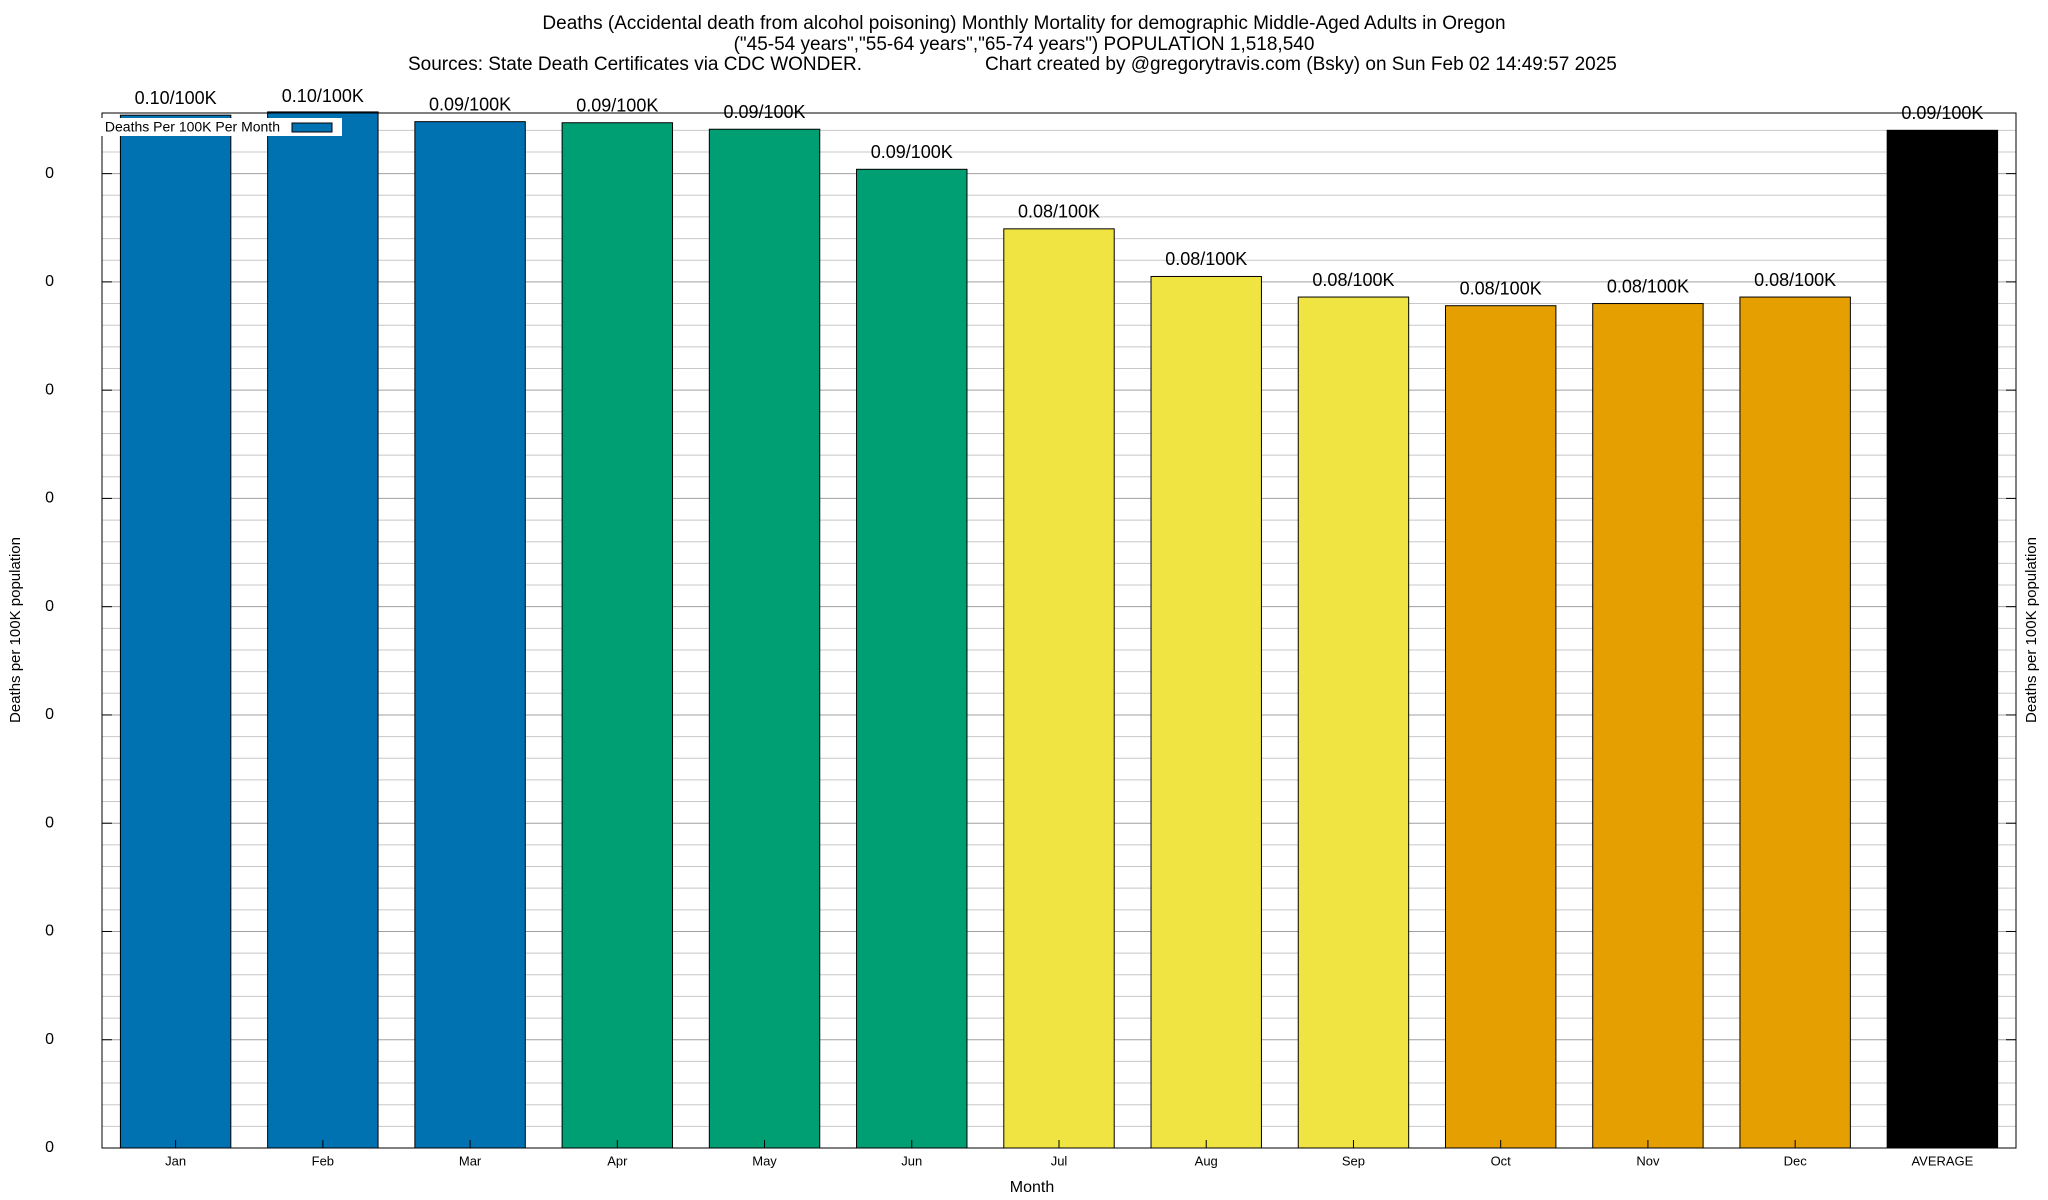  I want to click on x-tick-label: Apr, so click(617, 1160).